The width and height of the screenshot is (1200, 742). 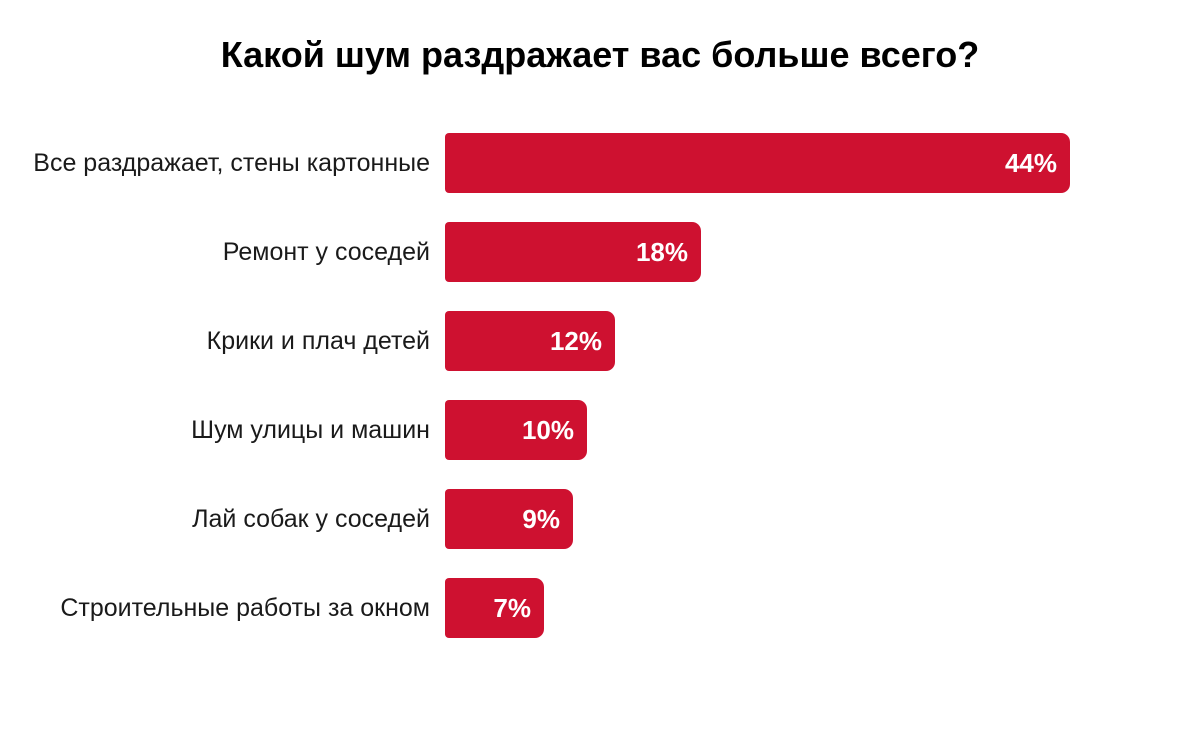 What do you see at coordinates (573, 252) in the screenshot?
I see `bar: 18%` at bounding box center [573, 252].